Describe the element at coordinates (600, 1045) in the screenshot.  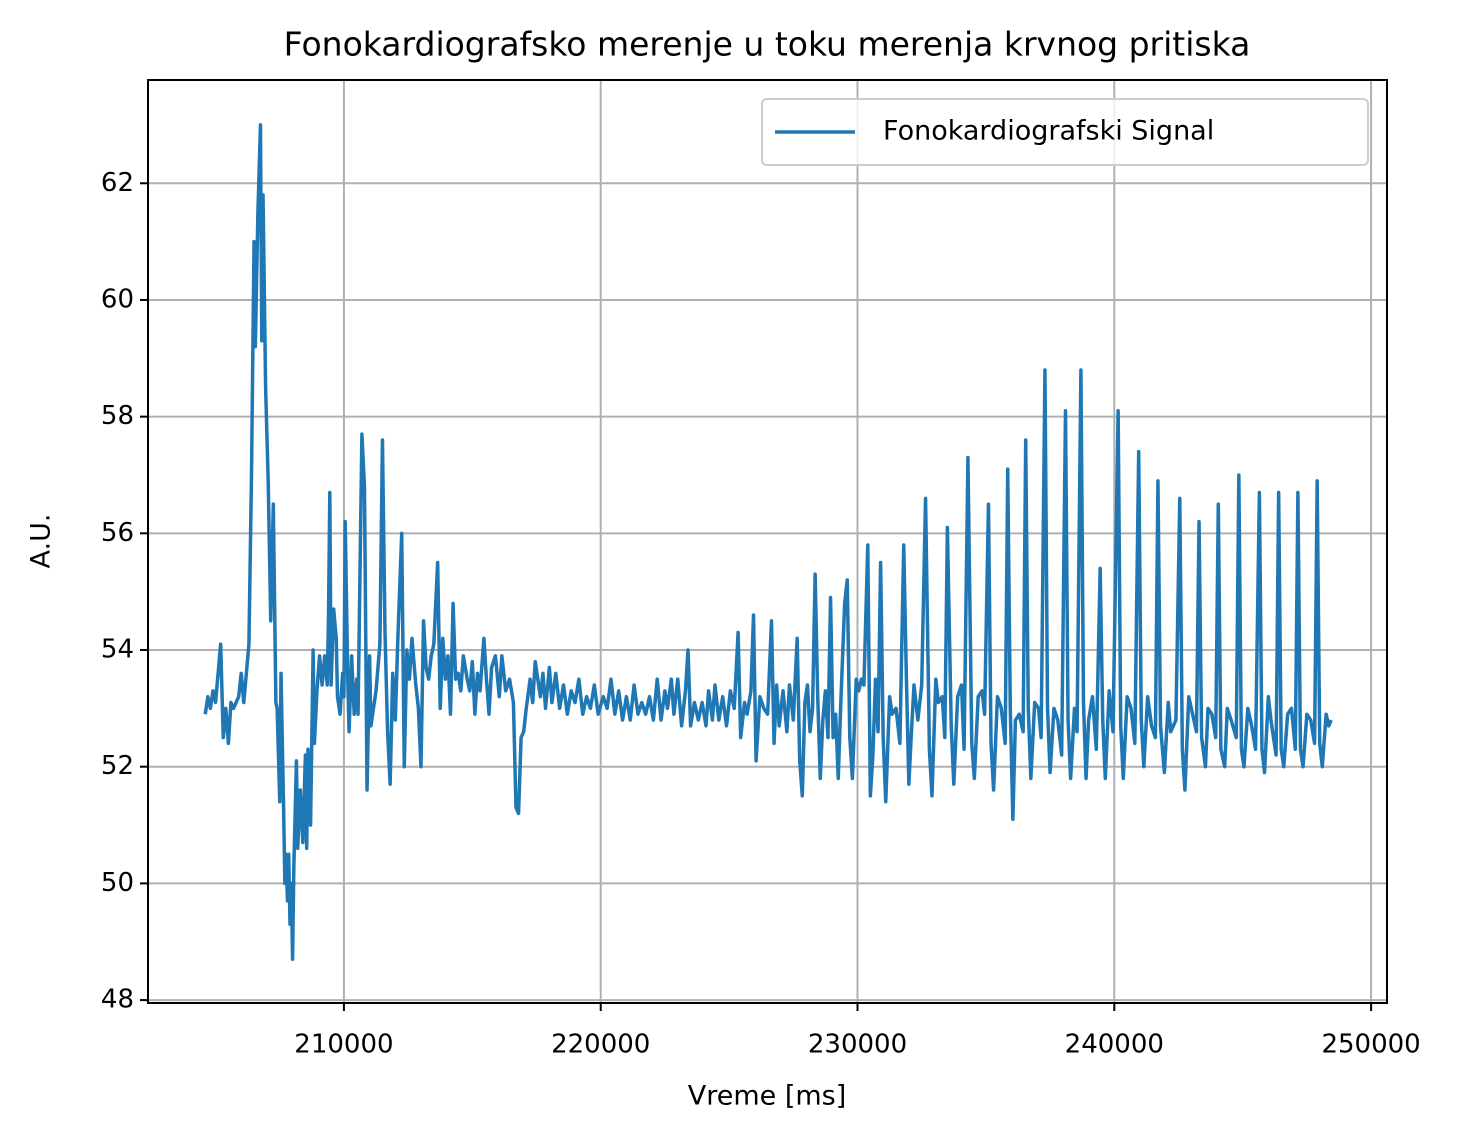
I see `x-tick-label: 220000` at that location.